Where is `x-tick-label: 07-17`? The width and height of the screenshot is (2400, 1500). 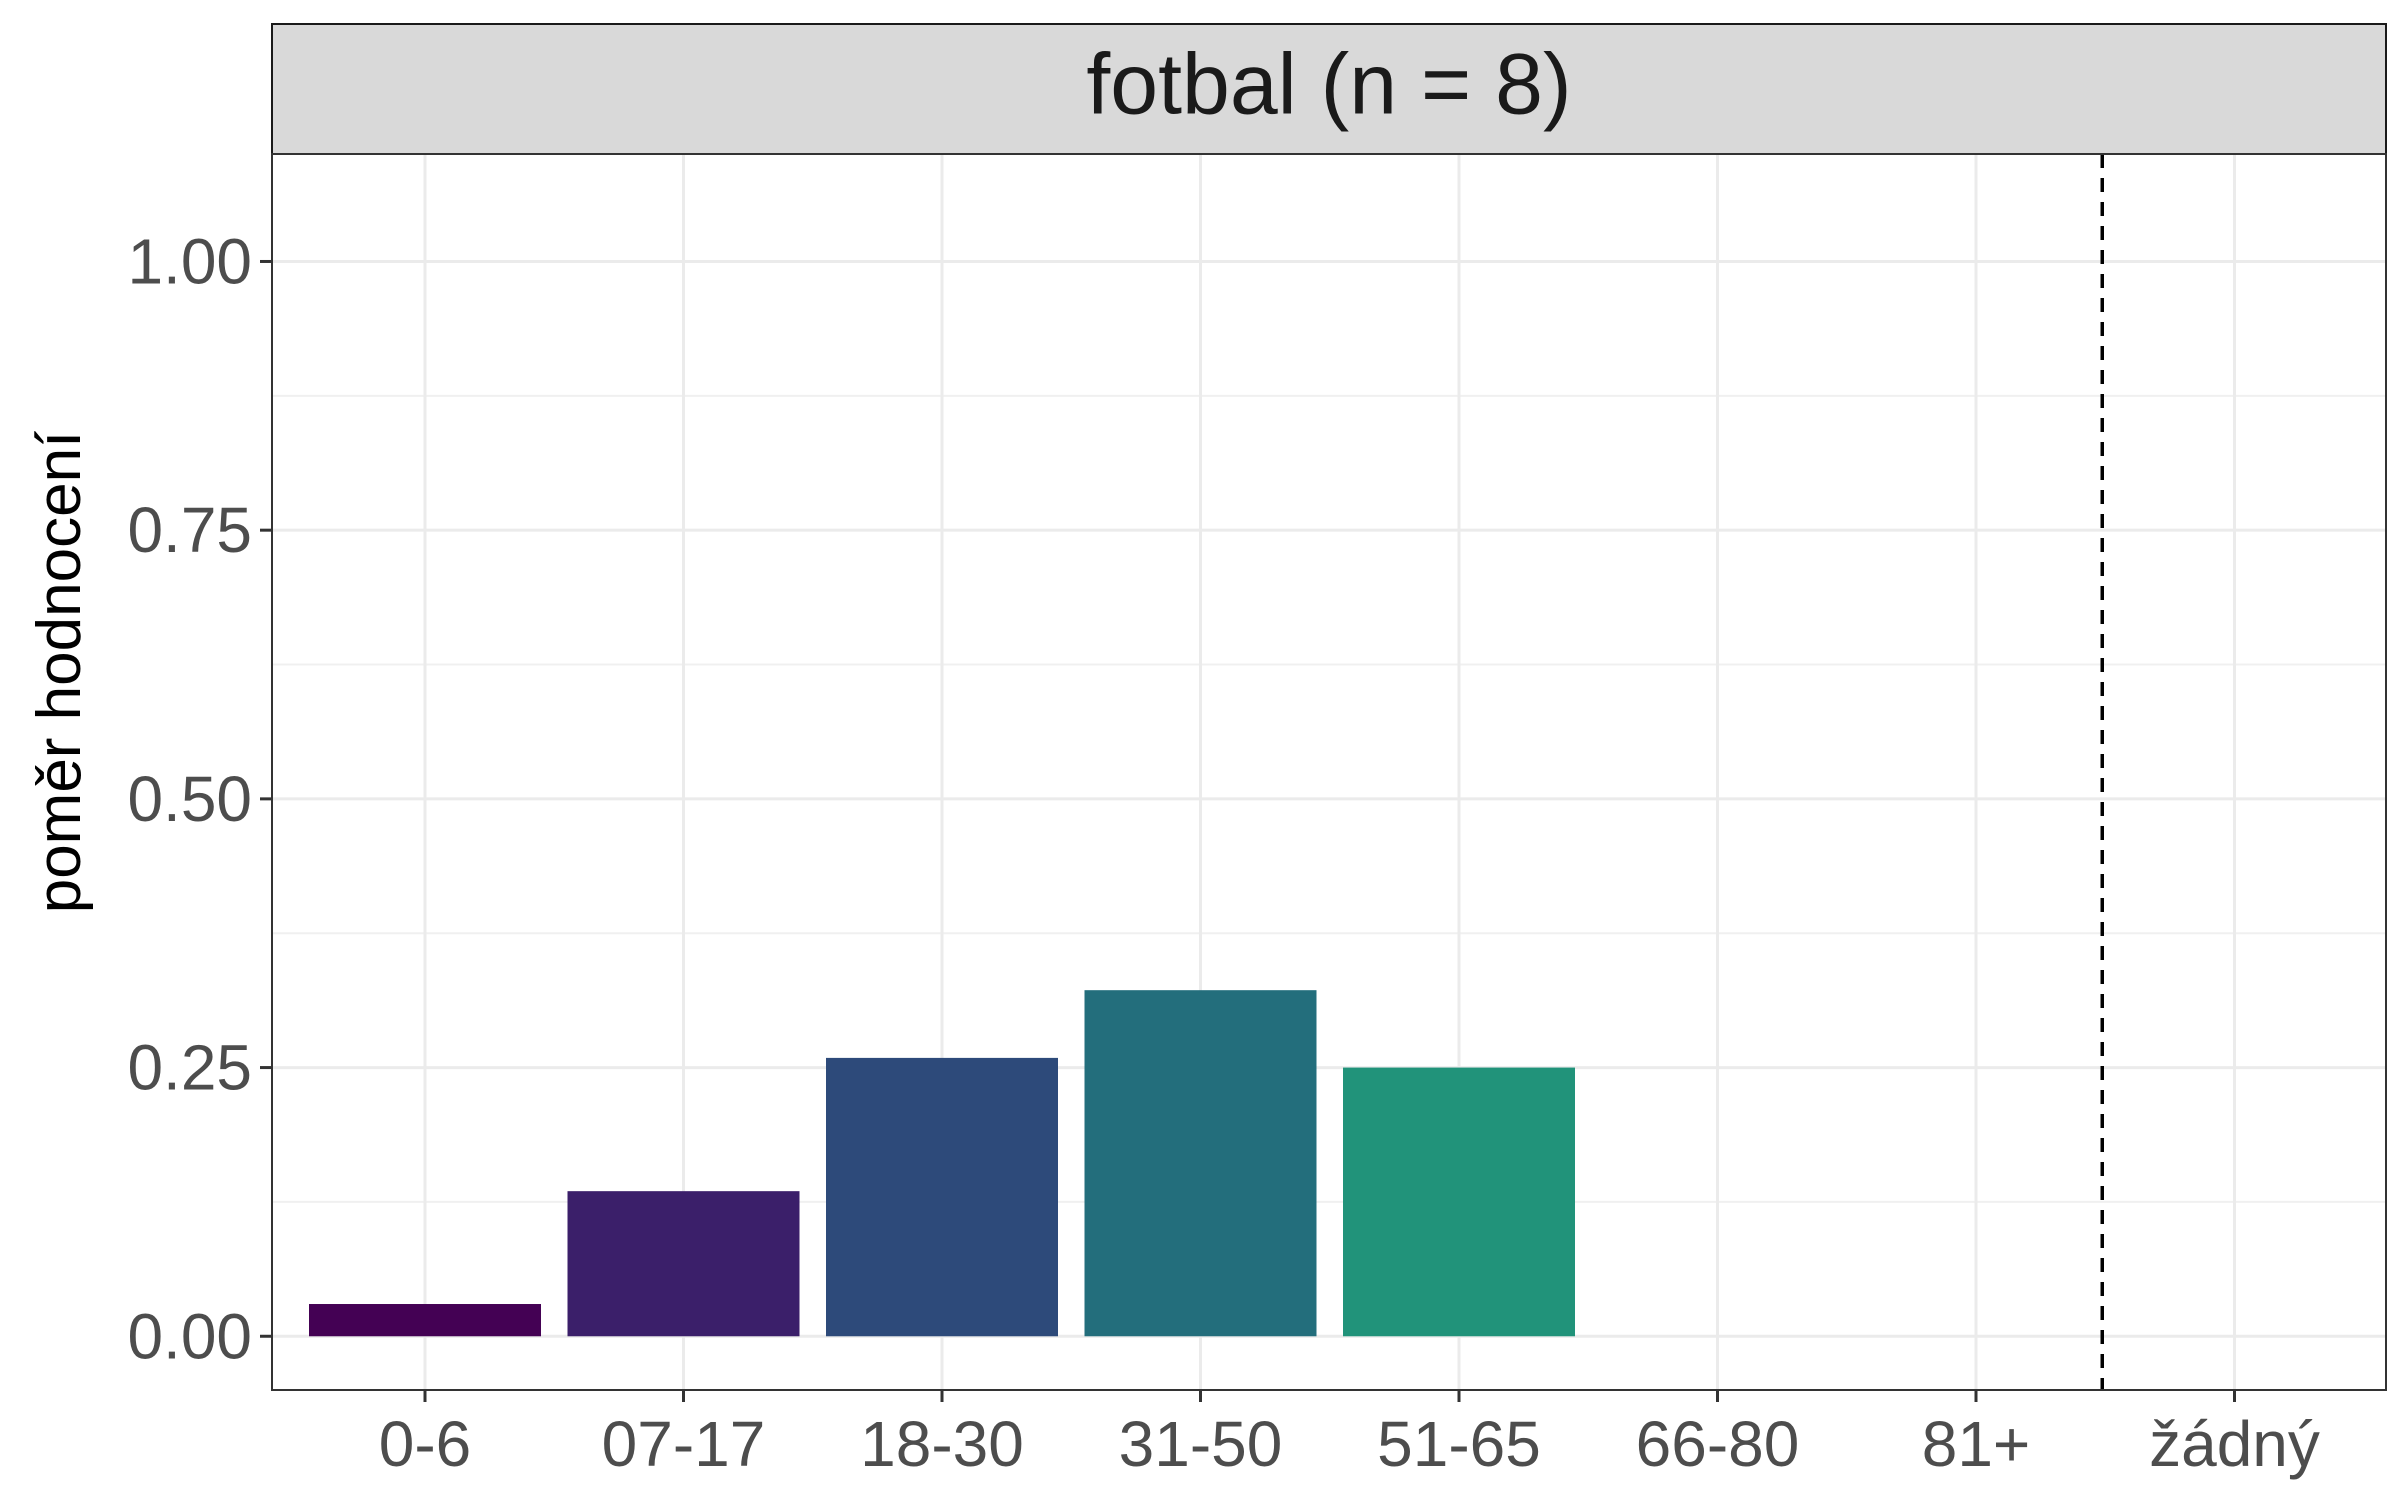 x-tick-label: 07-17 is located at coordinates (684, 1444).